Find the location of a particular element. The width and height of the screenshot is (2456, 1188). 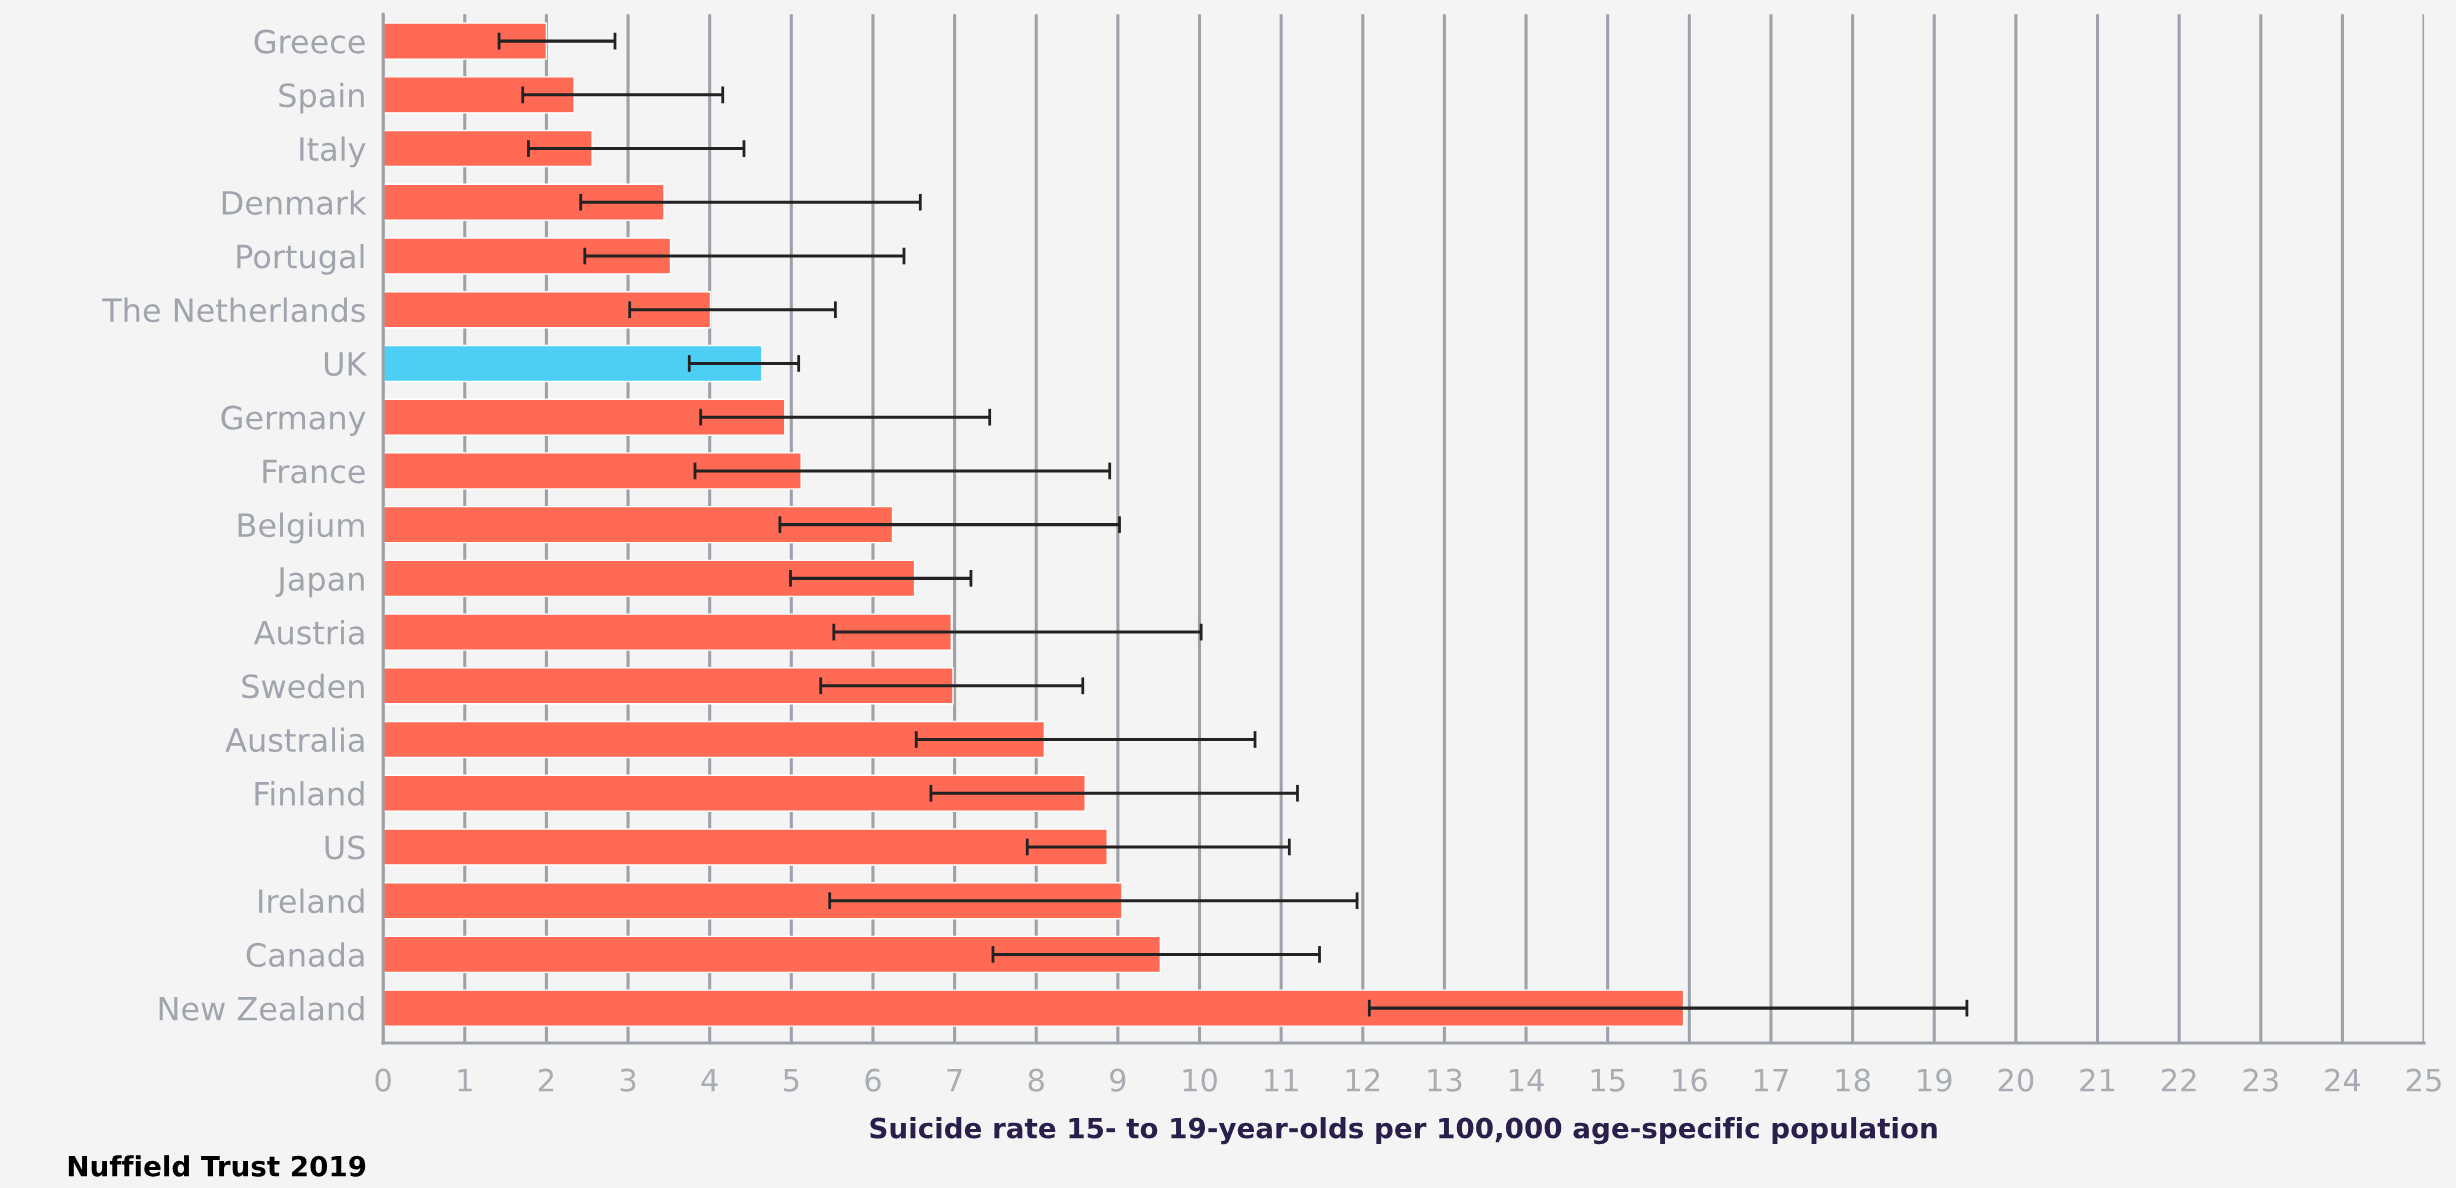

y-tick-label: Greece is located at coordinates (309, 41).